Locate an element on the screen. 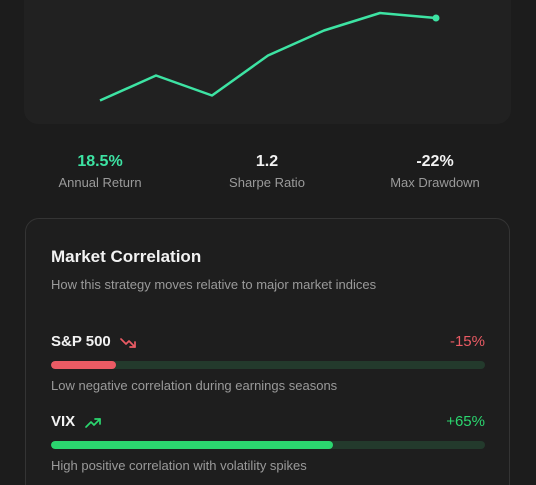 The image size is (536, 485). stat-label: Max Drawdown is located at coordinates (435, 182).